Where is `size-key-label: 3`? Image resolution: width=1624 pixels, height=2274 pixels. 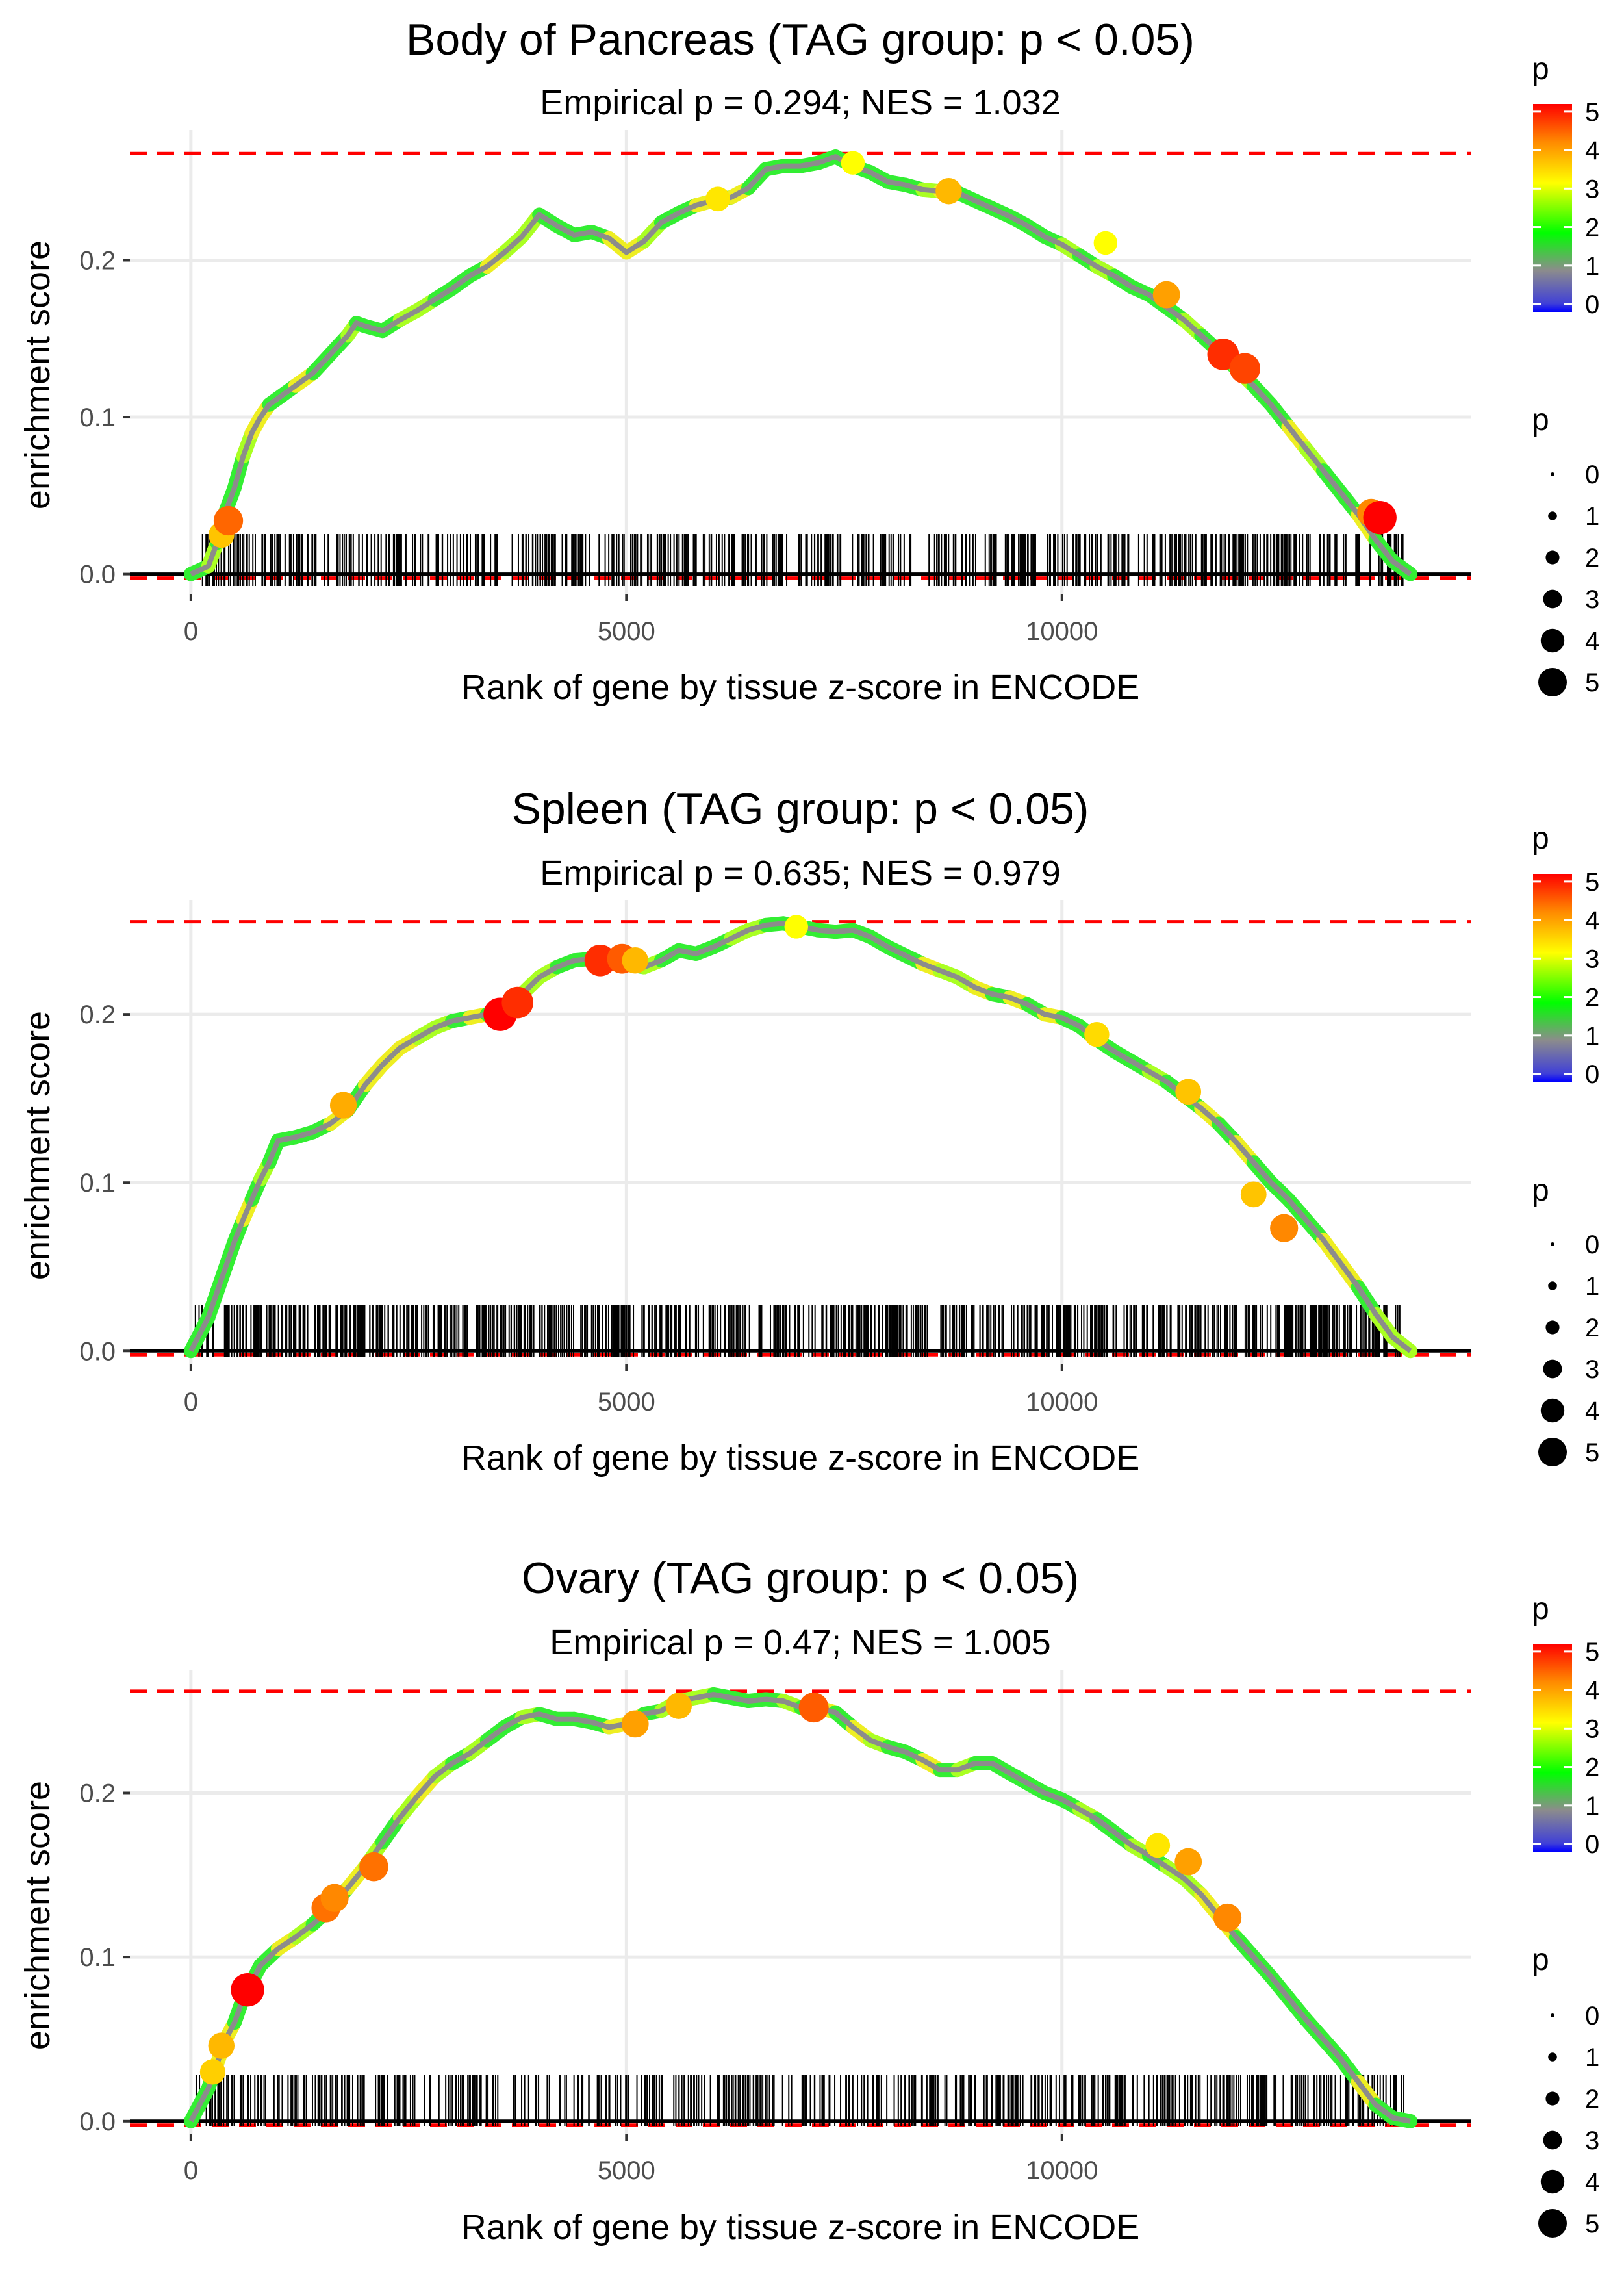
size-key-label: 3 is located at coordinates (1592, 599).